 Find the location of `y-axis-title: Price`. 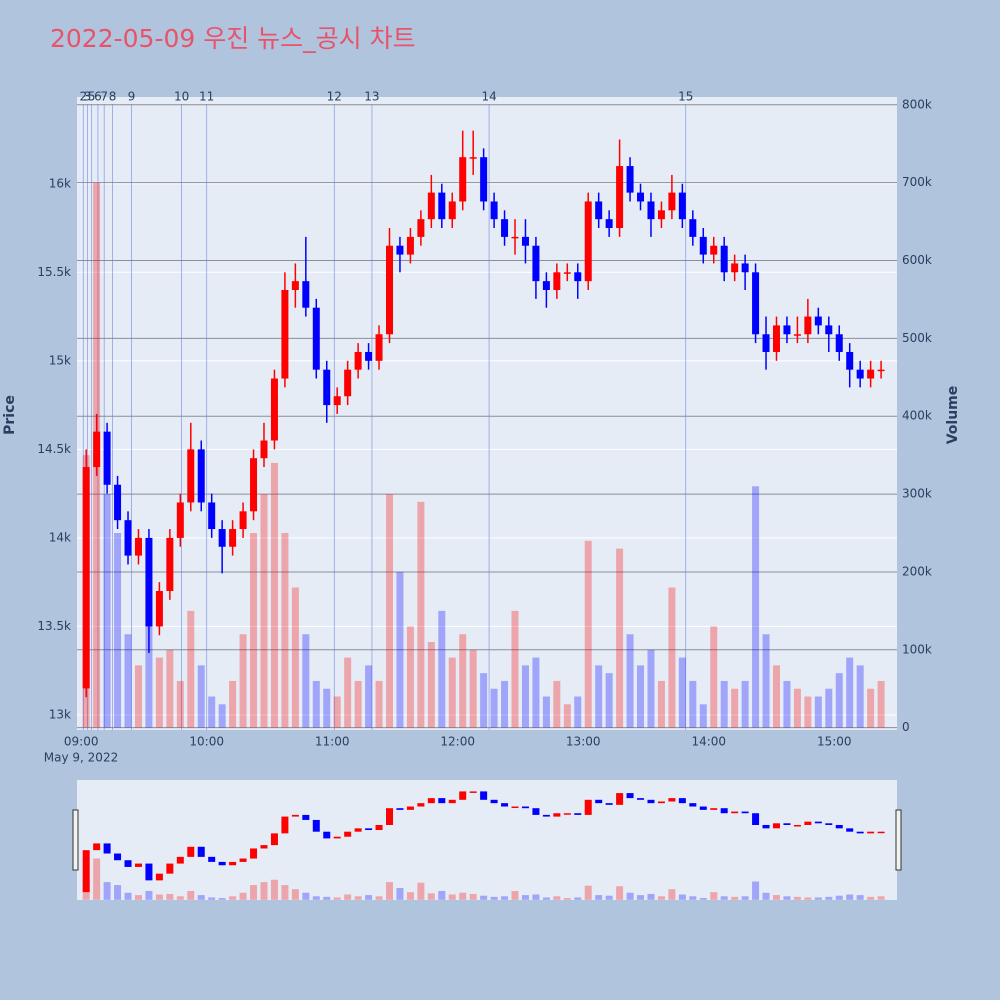

y-axis-title: Price is located at coordinates (10, 415).